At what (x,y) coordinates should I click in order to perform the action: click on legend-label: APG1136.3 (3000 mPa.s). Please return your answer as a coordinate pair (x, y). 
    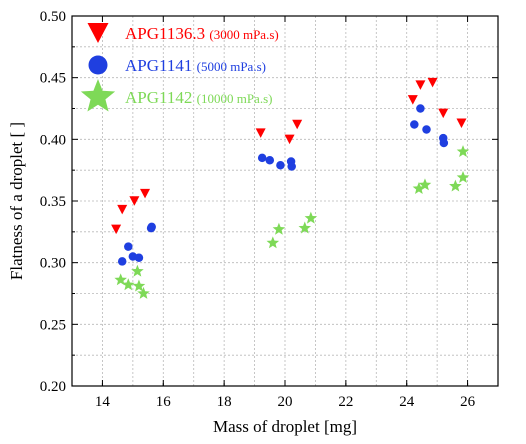
    Looking at the image, I should click on (202, 33).